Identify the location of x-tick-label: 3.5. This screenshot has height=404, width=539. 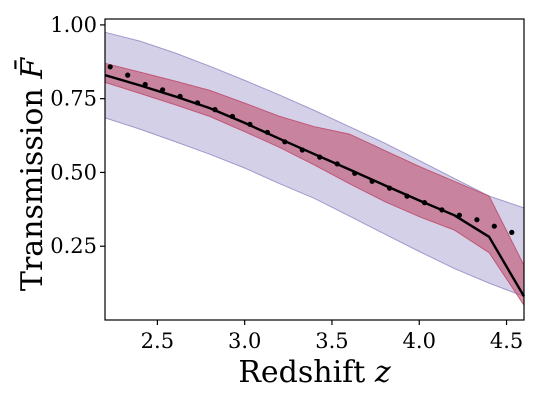
(331, 341).